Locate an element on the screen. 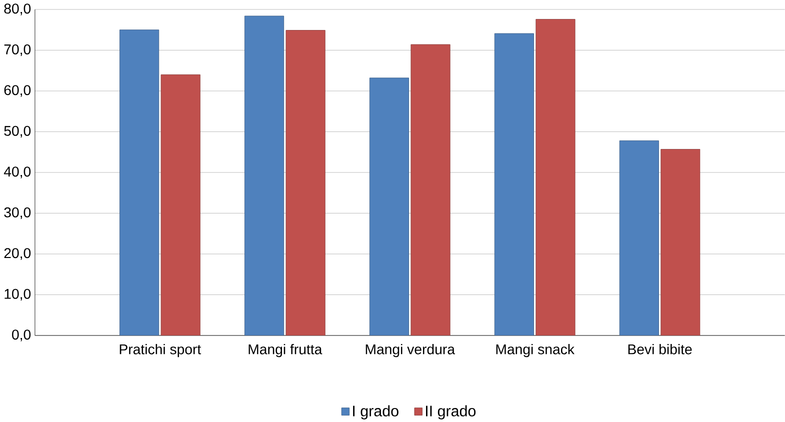 The image size is (785, 422). y-tick-label: 10,0 is located at coordinates (17, 294).